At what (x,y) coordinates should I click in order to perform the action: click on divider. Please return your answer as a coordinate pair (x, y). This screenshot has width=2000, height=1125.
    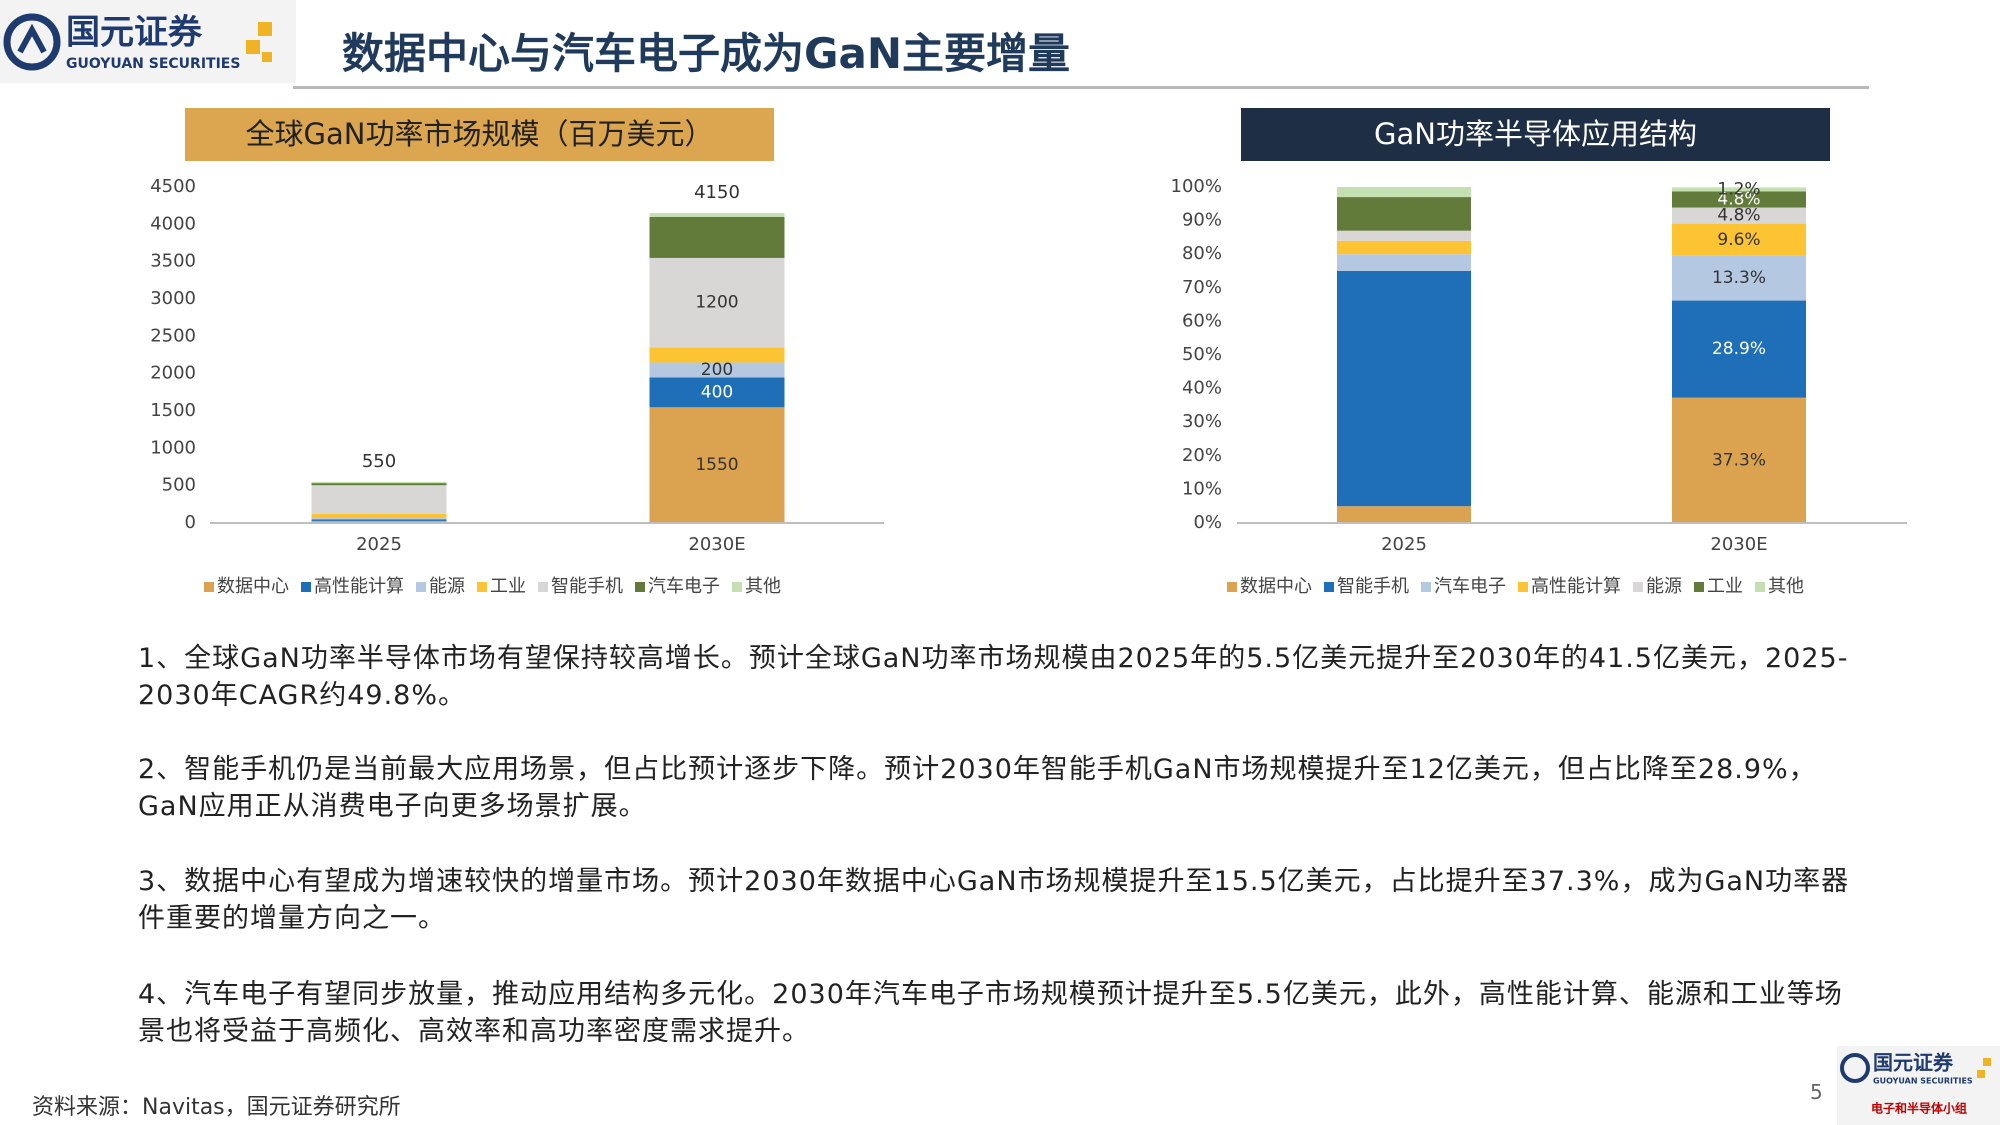
    Looking at the image, I should click on (1081, 87).